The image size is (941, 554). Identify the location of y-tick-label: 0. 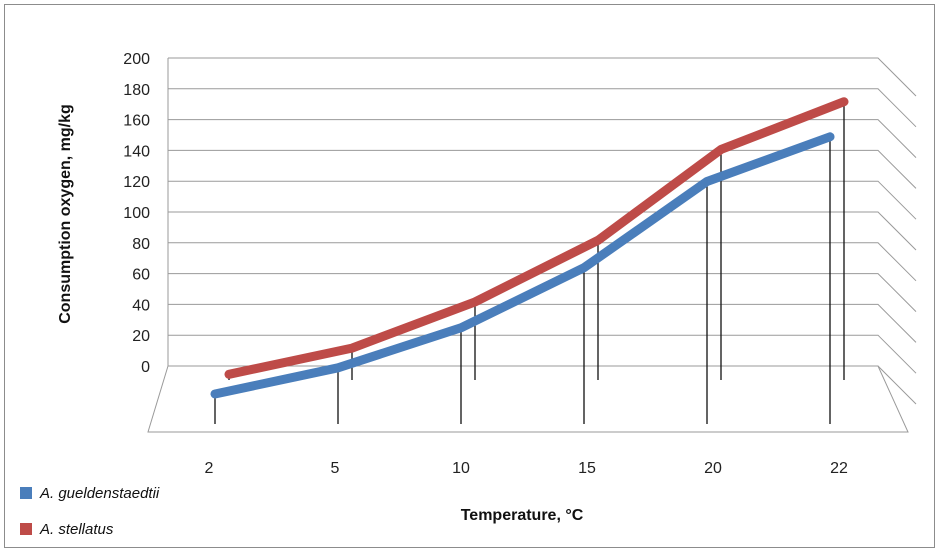
(145, 367).